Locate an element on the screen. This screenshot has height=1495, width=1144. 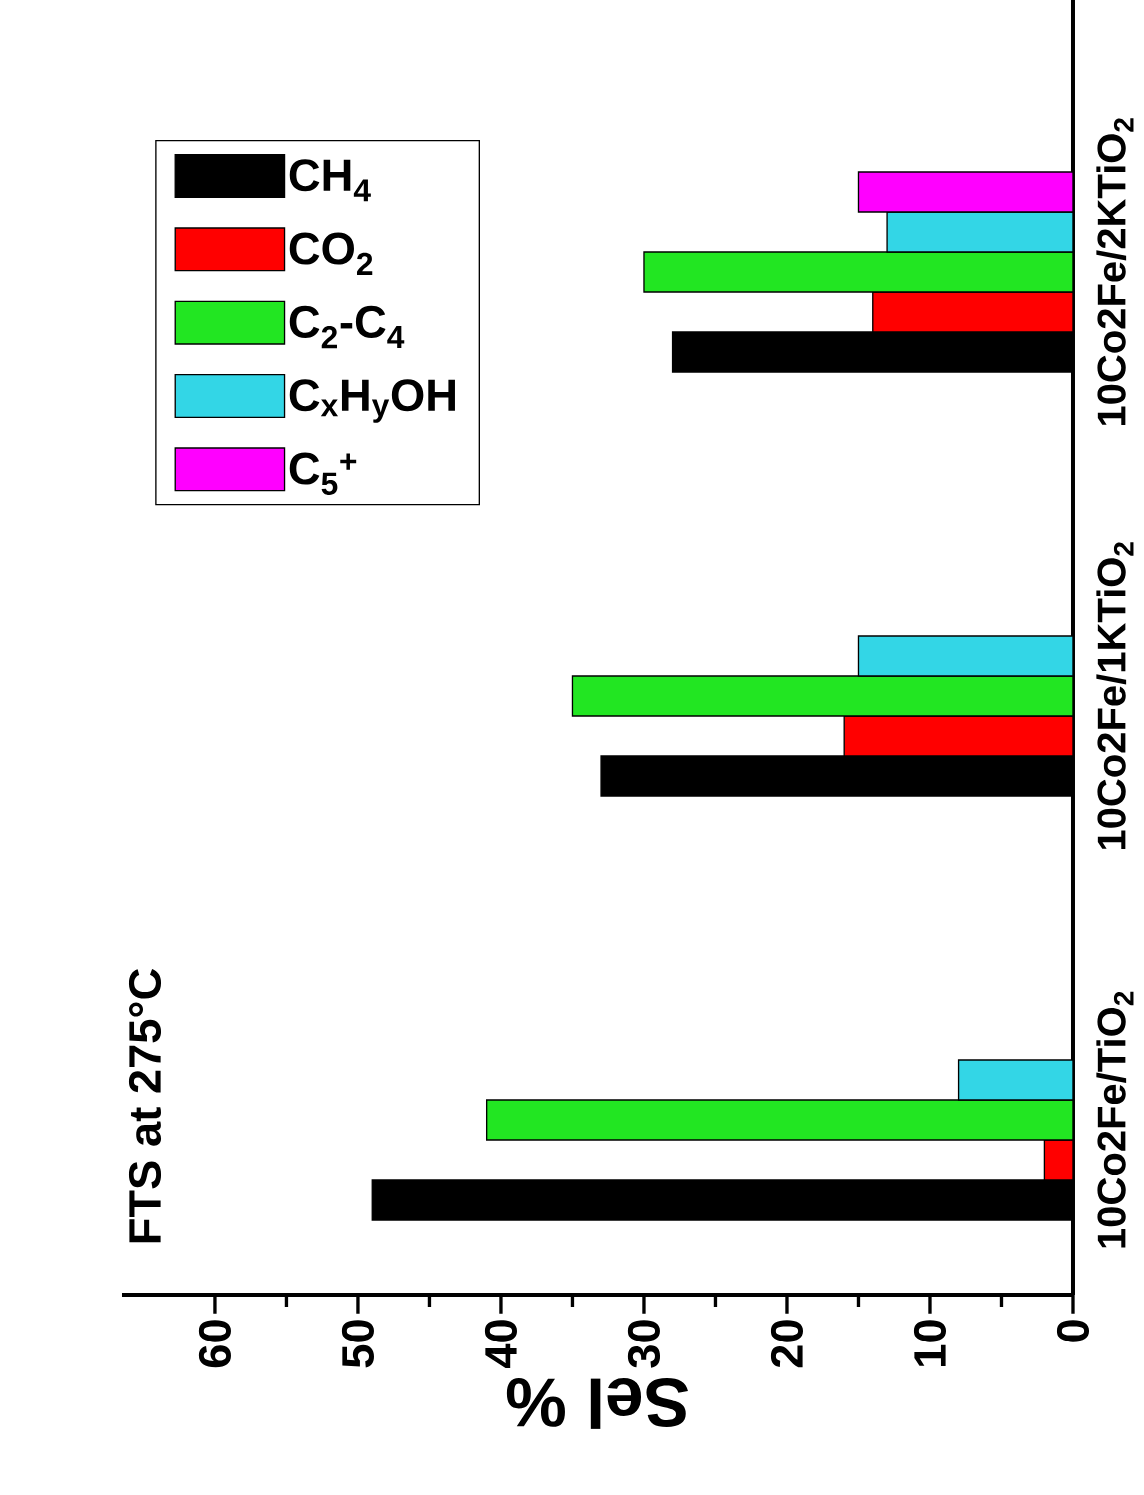
x-axis-title: Sel % is located at coordinates (597, 1403).